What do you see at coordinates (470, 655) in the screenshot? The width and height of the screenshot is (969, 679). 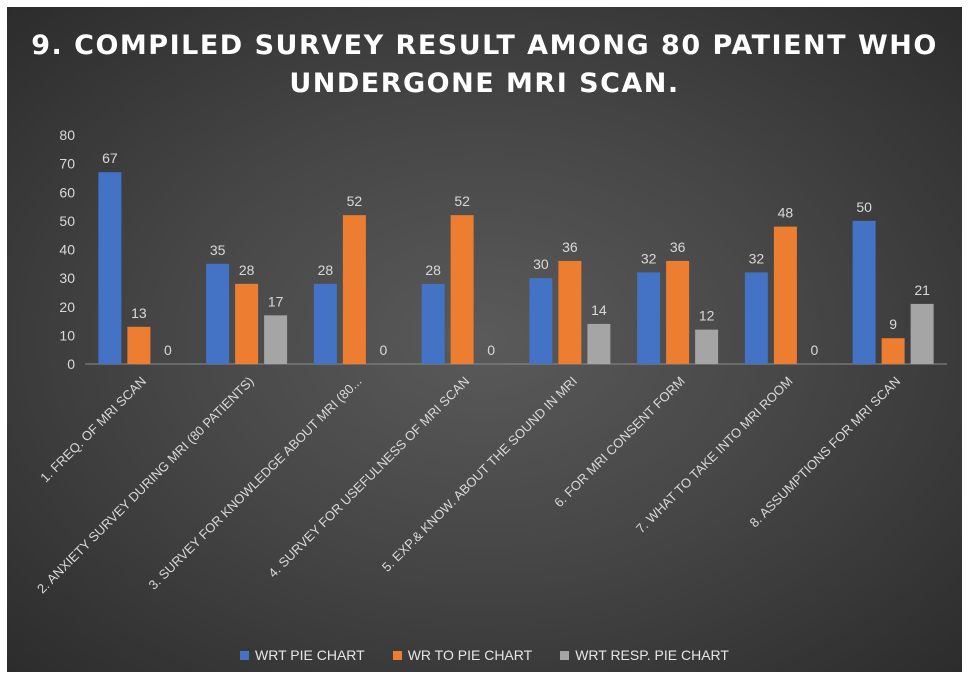 I see `legend-label: WR TO PIE CHART` at bounding box center [470, 655].